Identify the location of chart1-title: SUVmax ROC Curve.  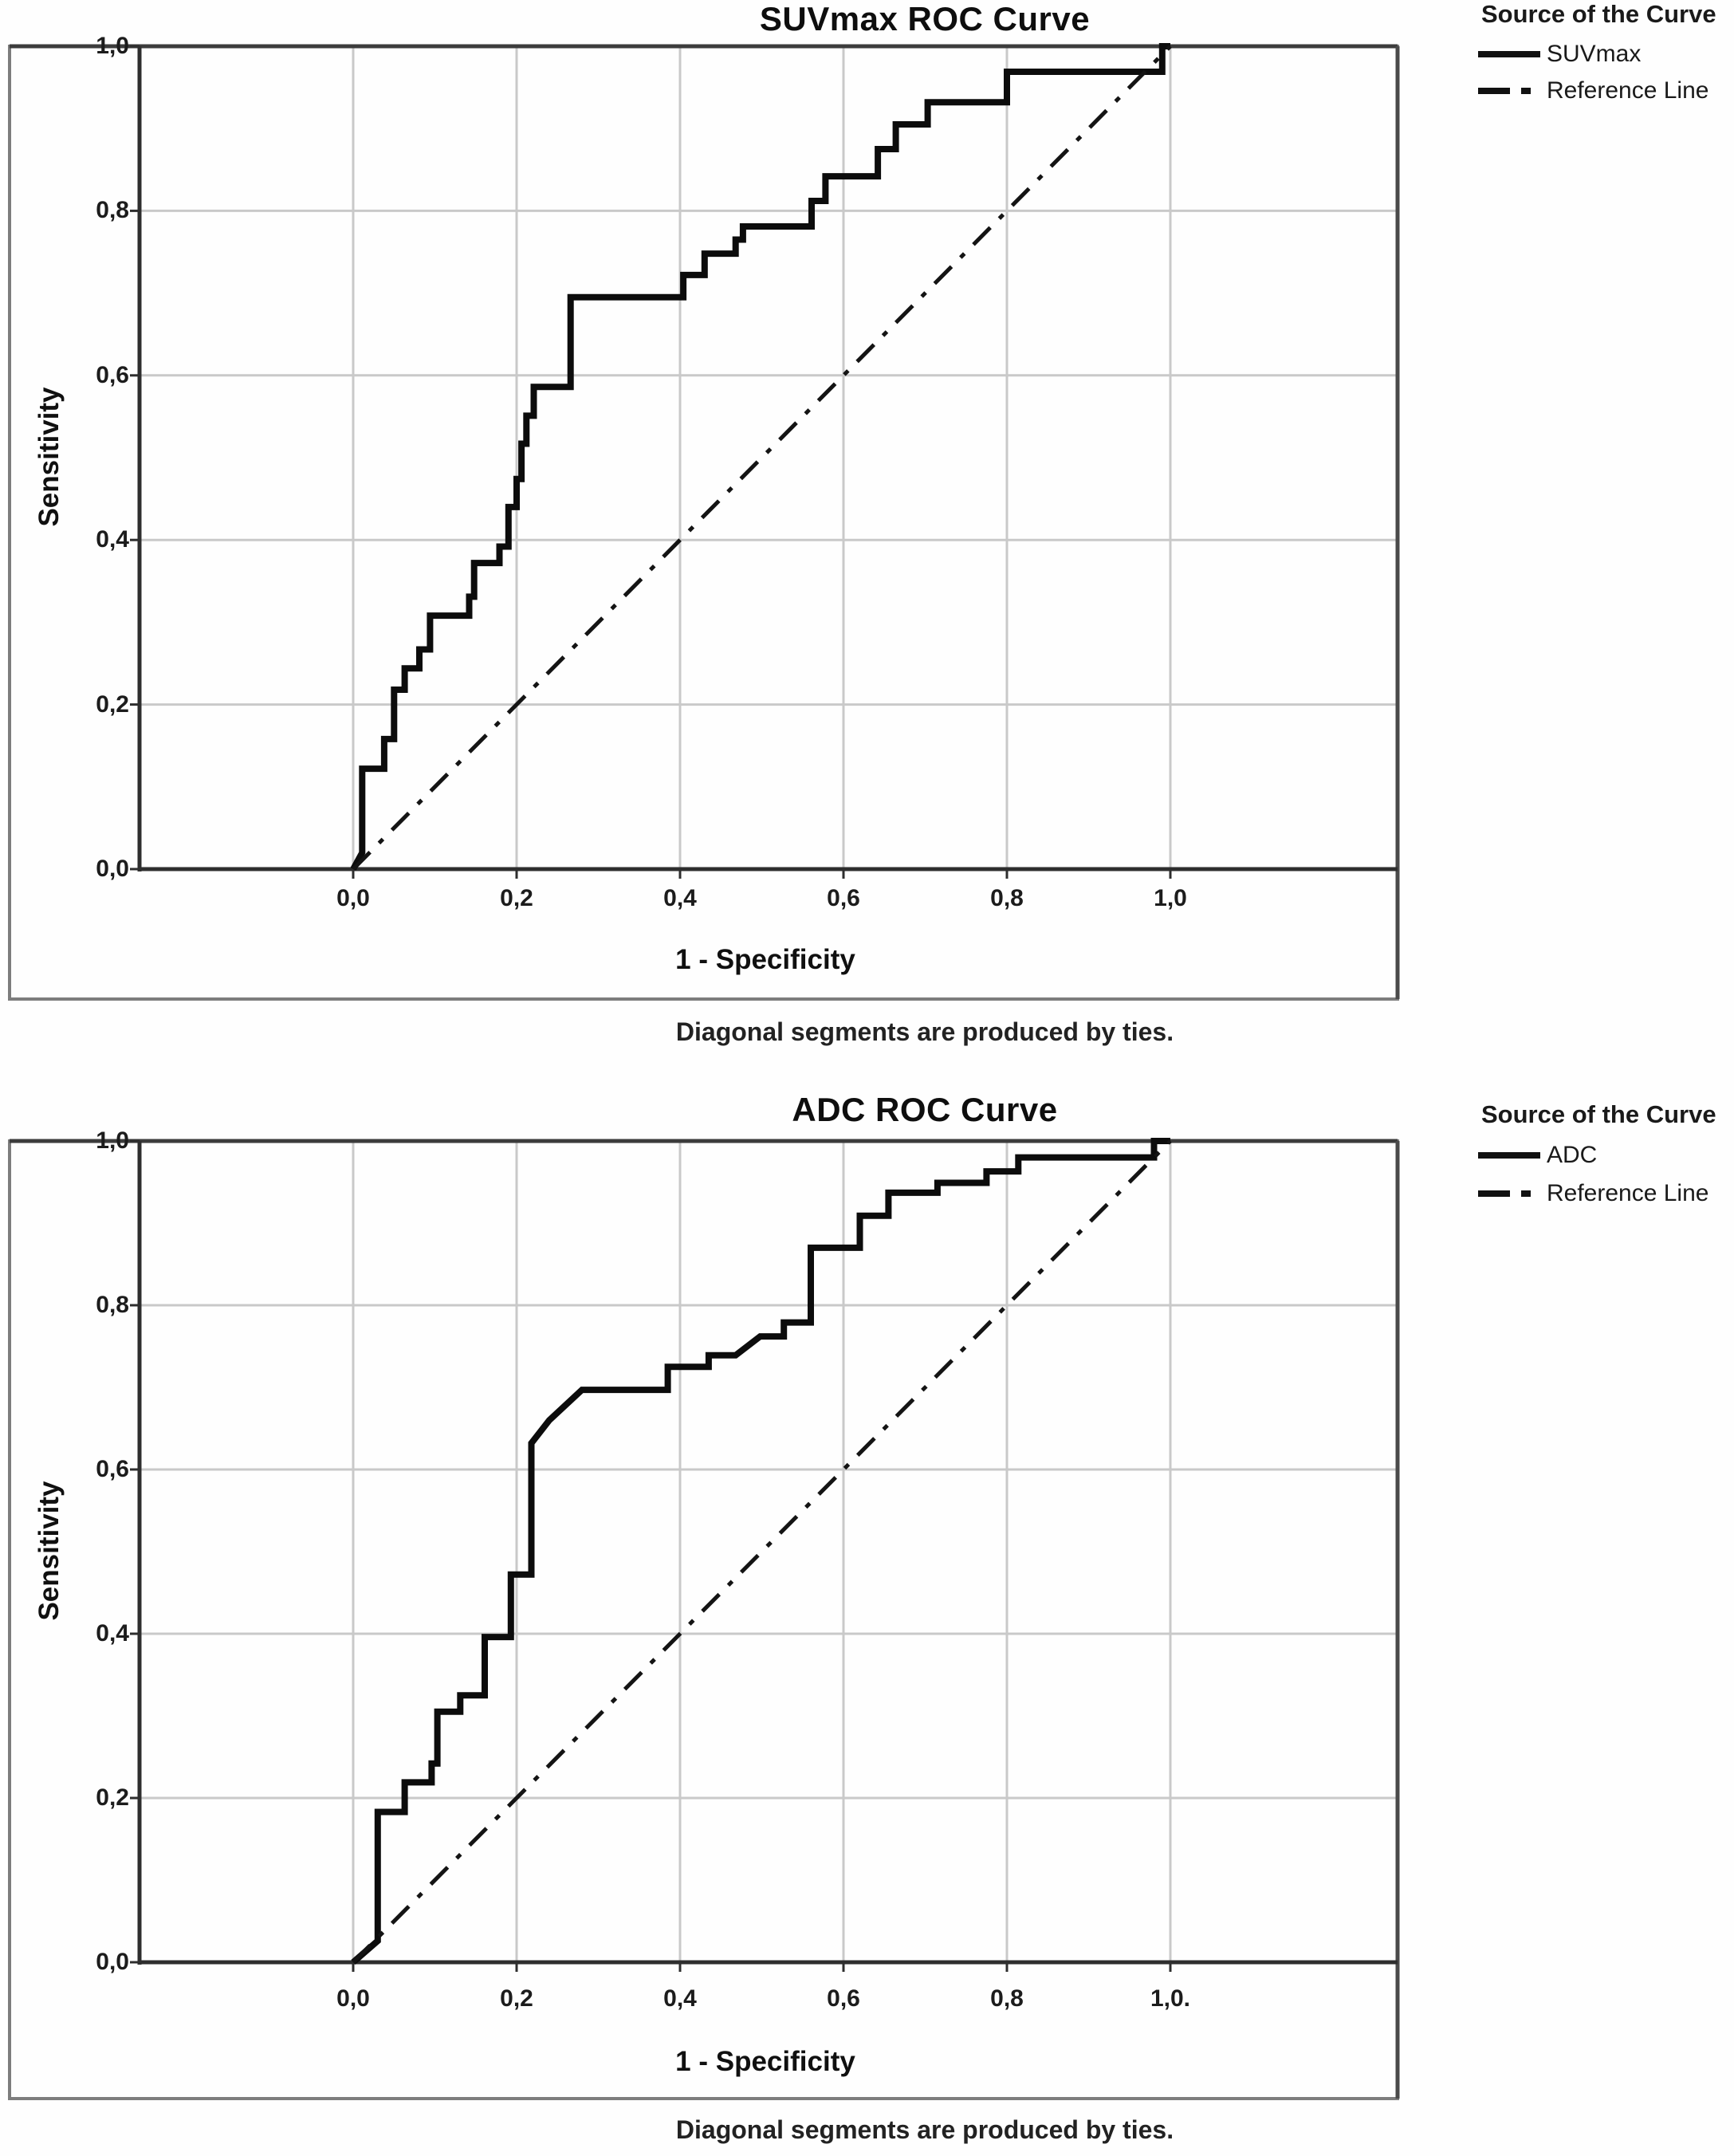
(925, 18).